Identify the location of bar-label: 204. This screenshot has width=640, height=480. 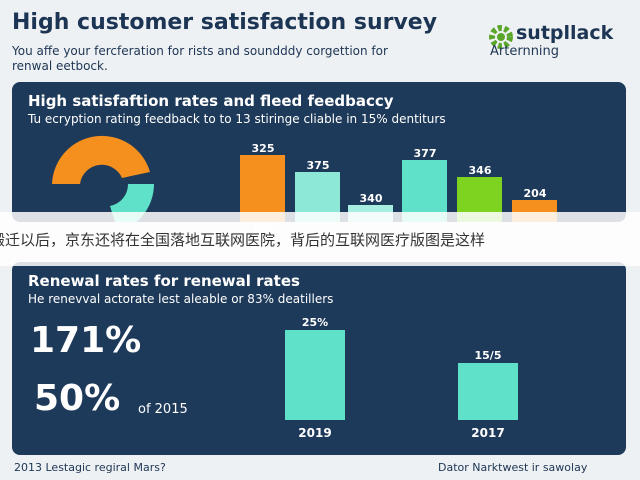
(535, 193).